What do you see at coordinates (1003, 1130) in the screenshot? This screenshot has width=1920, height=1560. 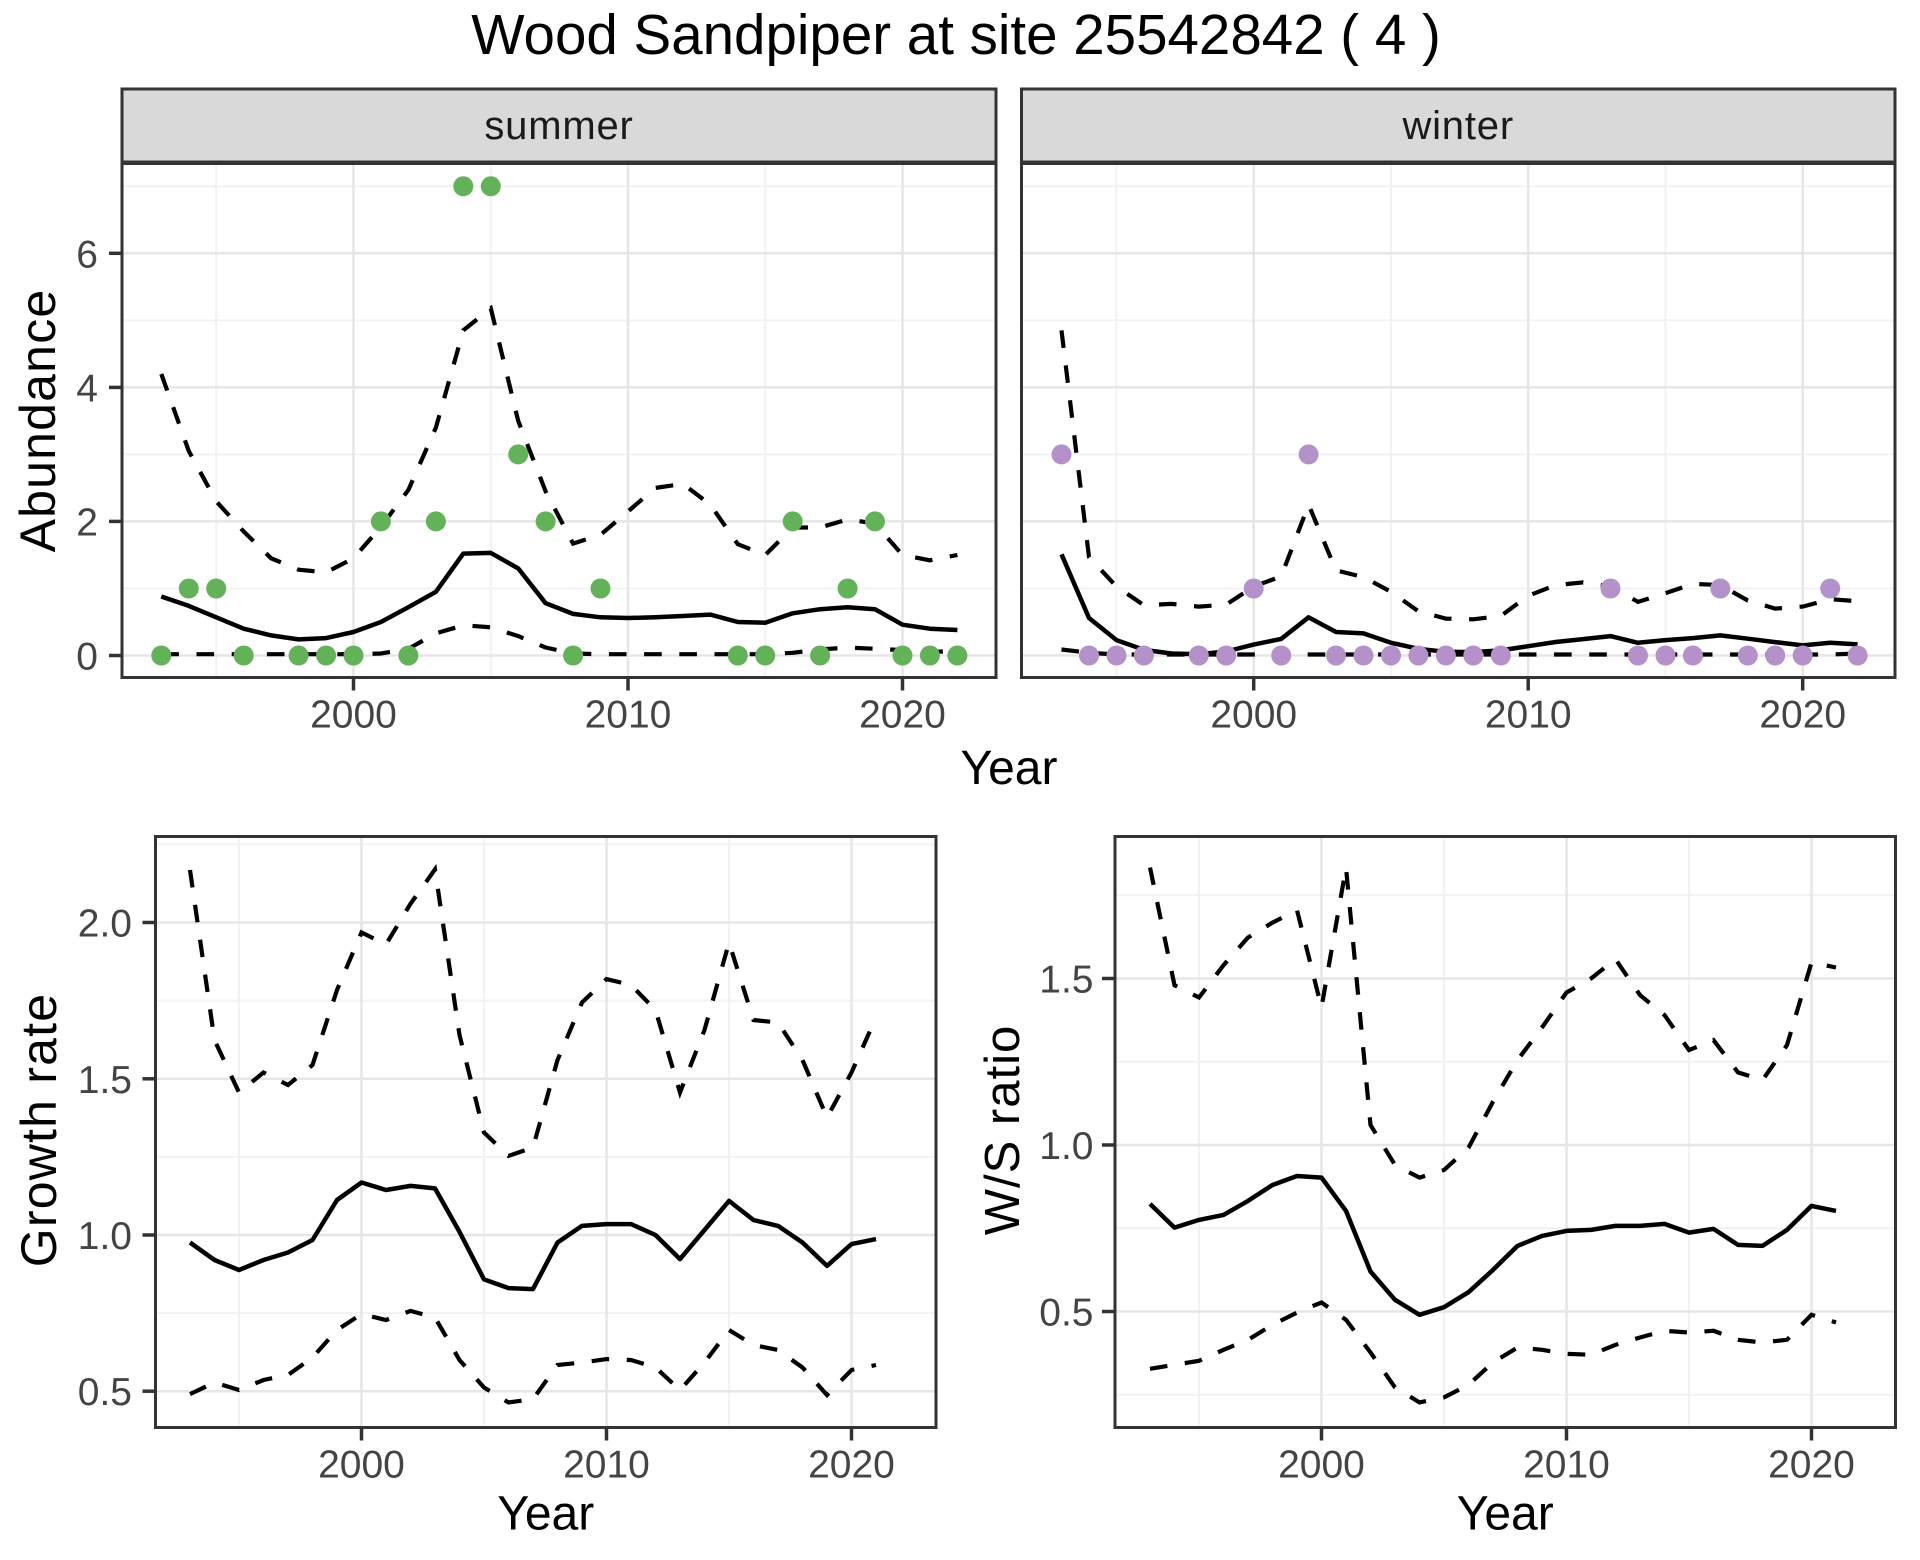 I see `svg-text: W/S ratio` at bounding box center [1003, 1130].